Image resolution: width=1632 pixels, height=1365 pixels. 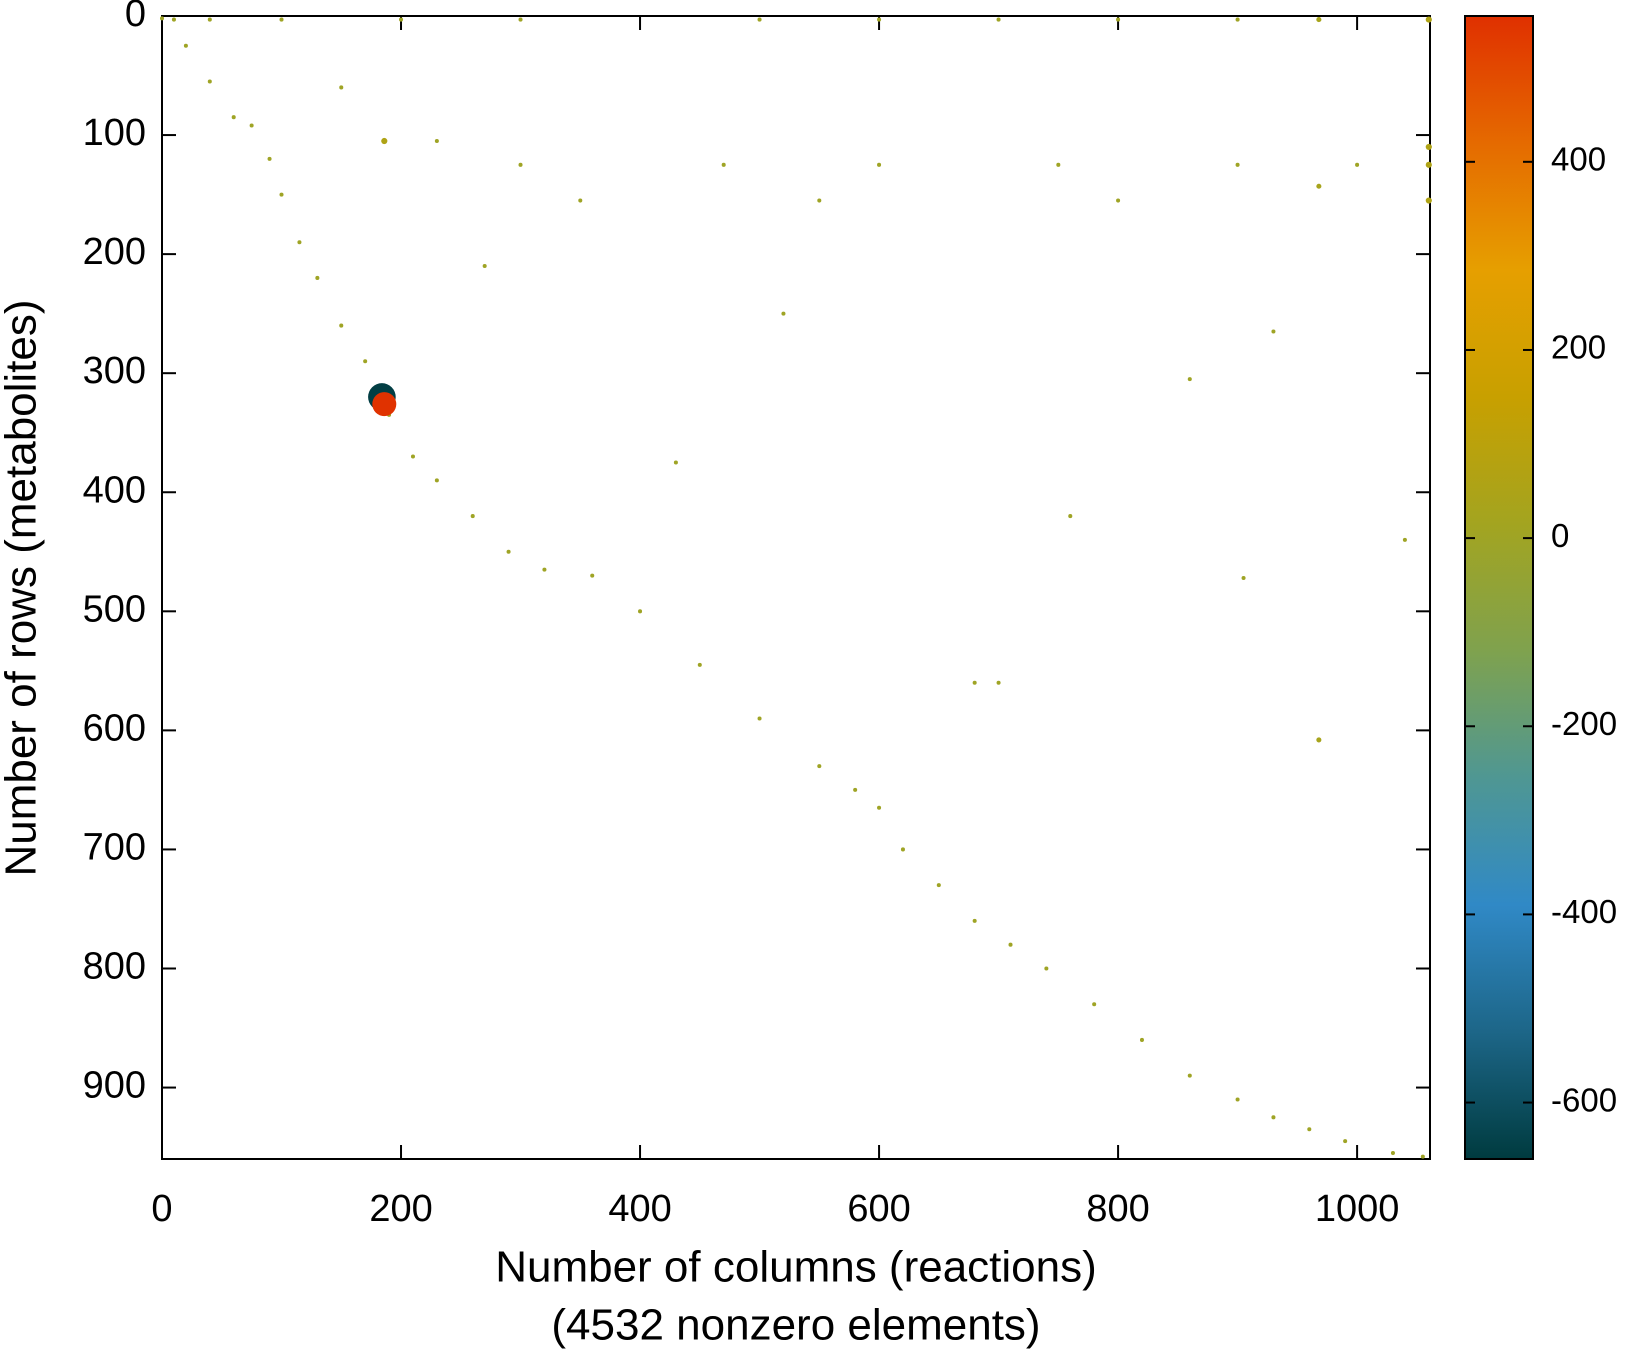 What do you see at coordinates (796, 1267) in the screenshot?
I see `x-axis-label: Number of columns (reactions)` at bounding box center [796, 1267].